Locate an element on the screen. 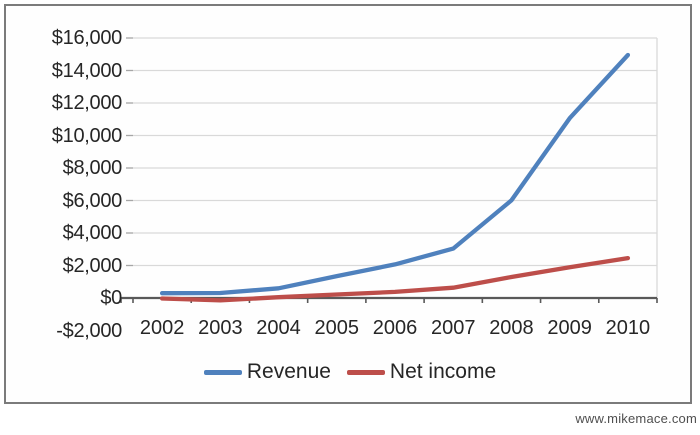 The height and width of the screenshot is (435, 700). y-axis-tick-label: $6,000 is located at coordinates (92, 200).